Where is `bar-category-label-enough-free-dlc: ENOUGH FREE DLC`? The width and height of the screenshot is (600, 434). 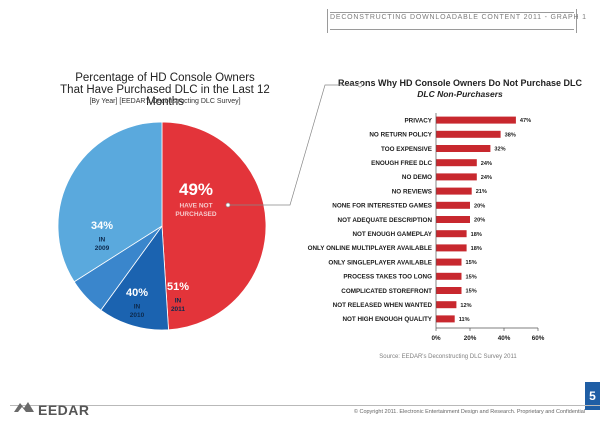 bar-category-label-enough-free-dlc: ENOUGH FREE DLC is located at coordinates (401, 163).